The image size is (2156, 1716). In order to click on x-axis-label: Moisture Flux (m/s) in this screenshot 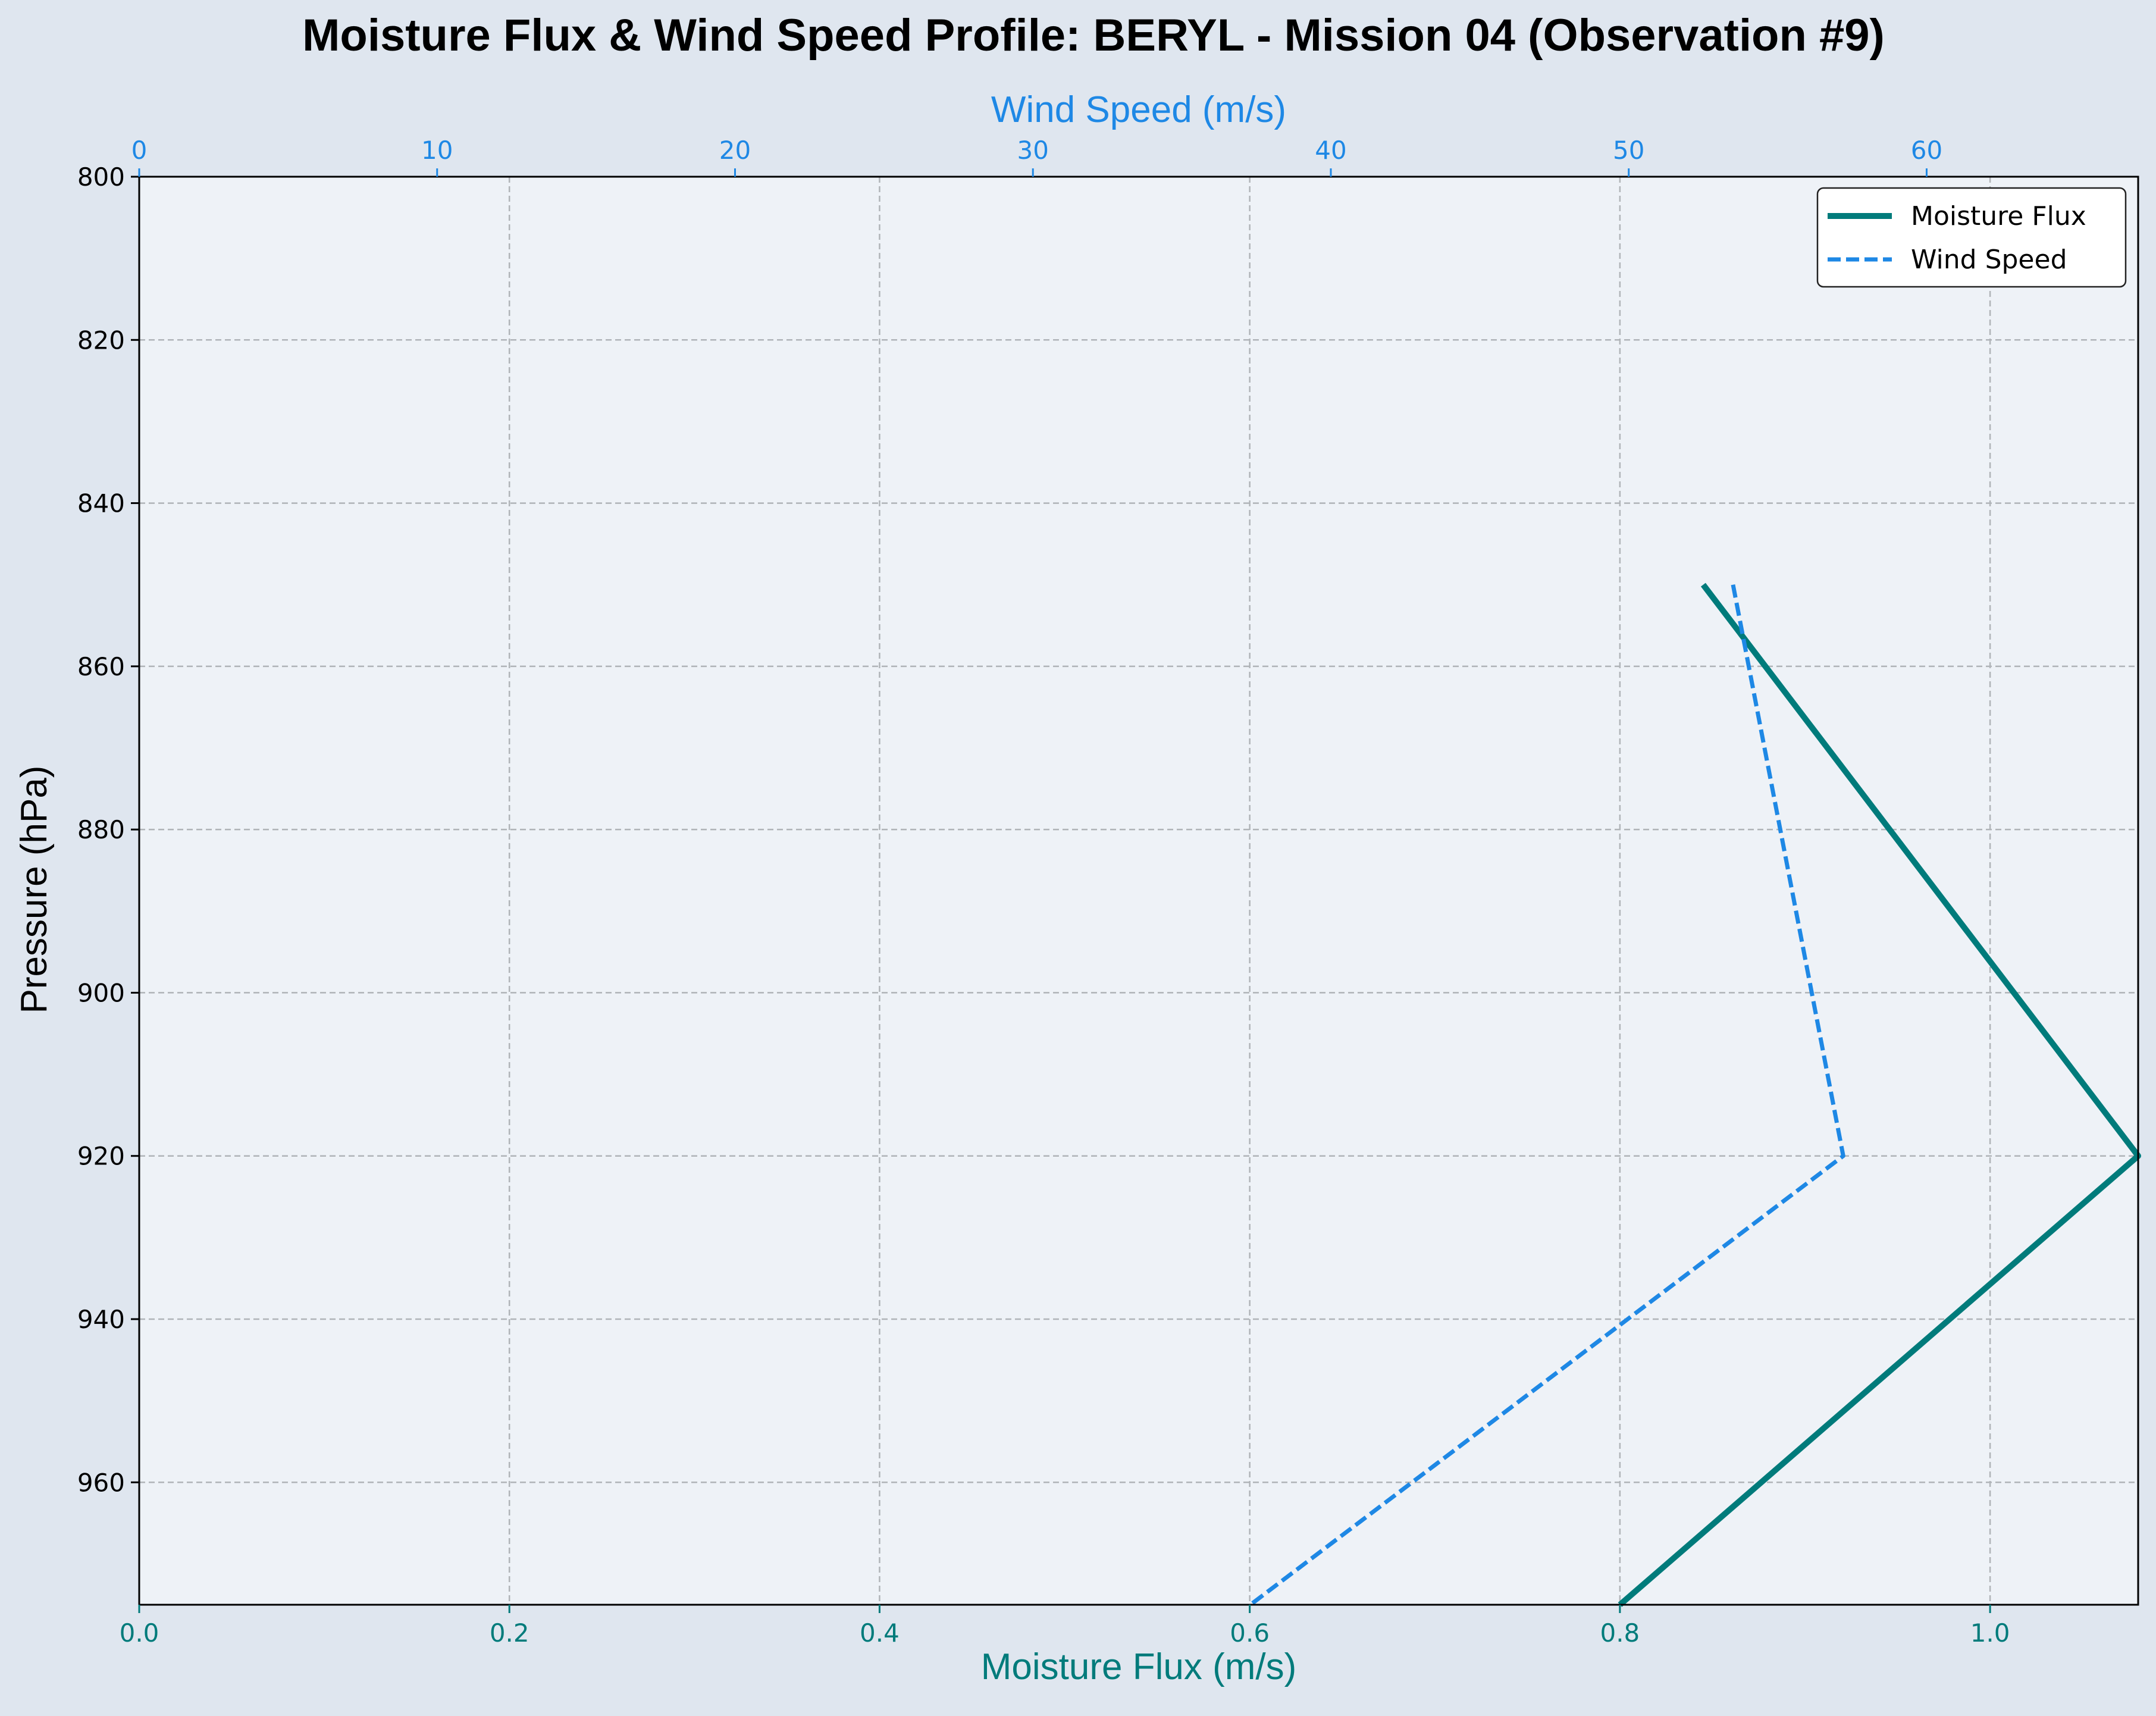, I will do `click(1139, 1666)`.